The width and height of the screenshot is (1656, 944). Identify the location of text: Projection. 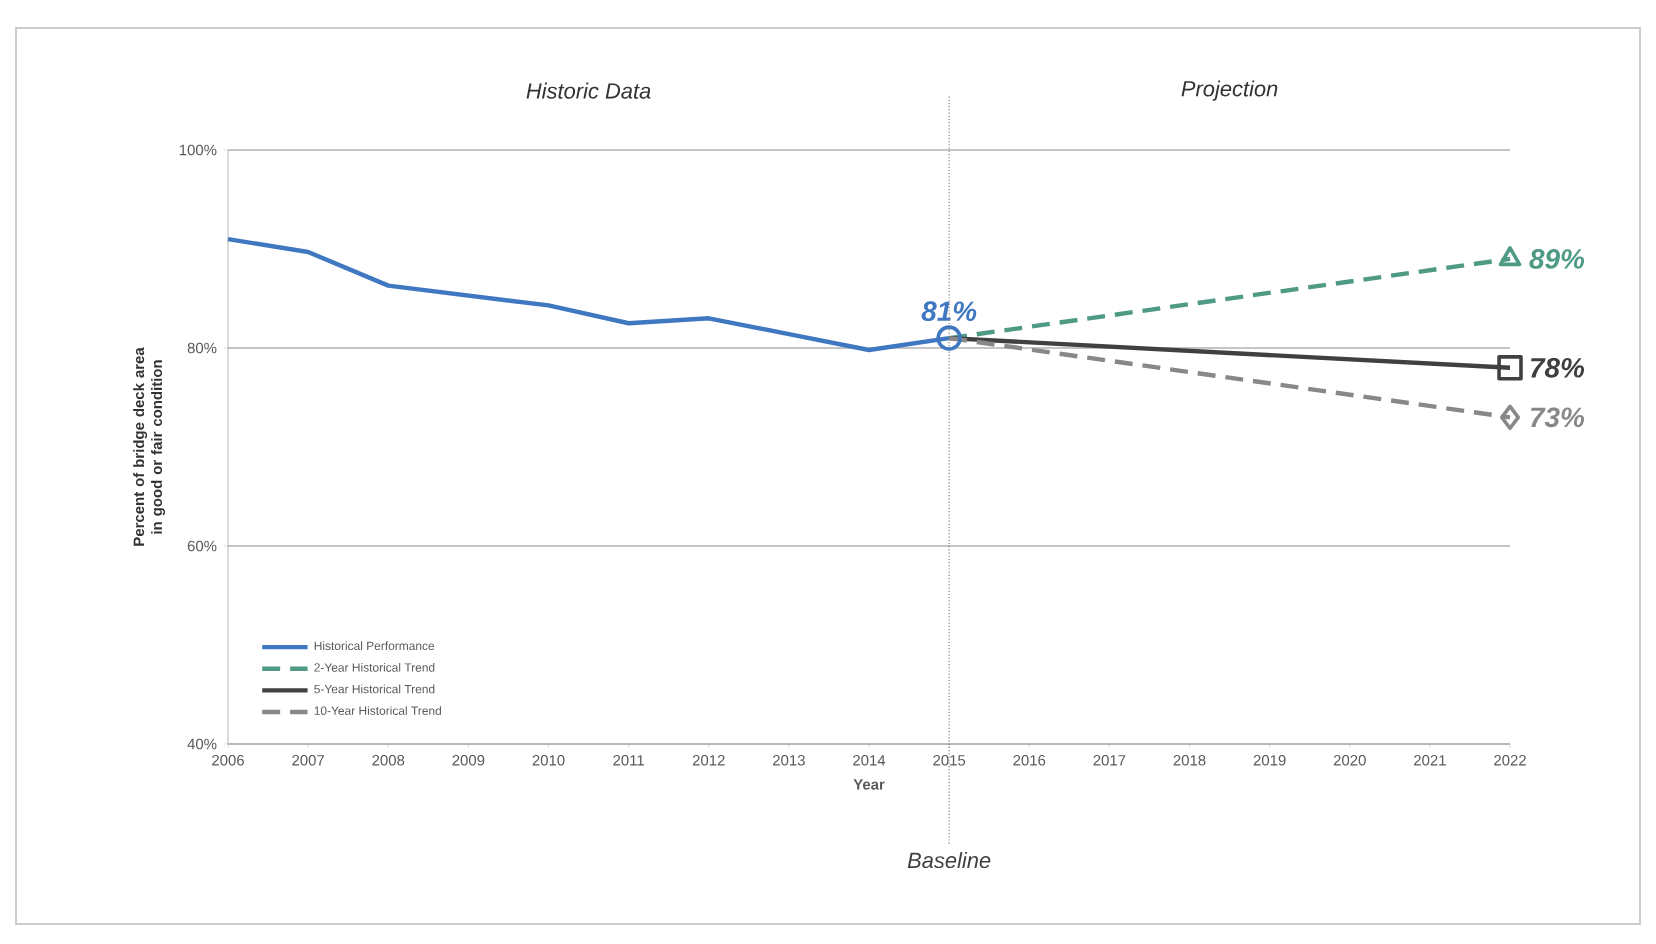
(1229, 90).